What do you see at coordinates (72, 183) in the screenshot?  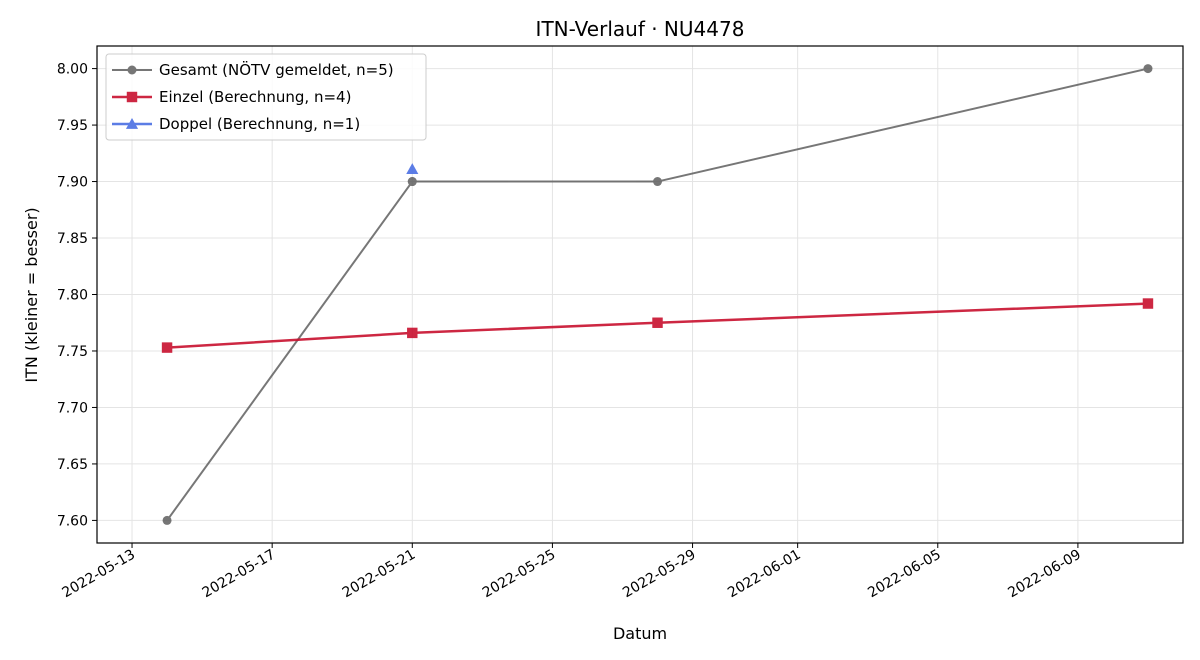 I see `y-tick-label: 7.90` at bounding box center [72, 183].